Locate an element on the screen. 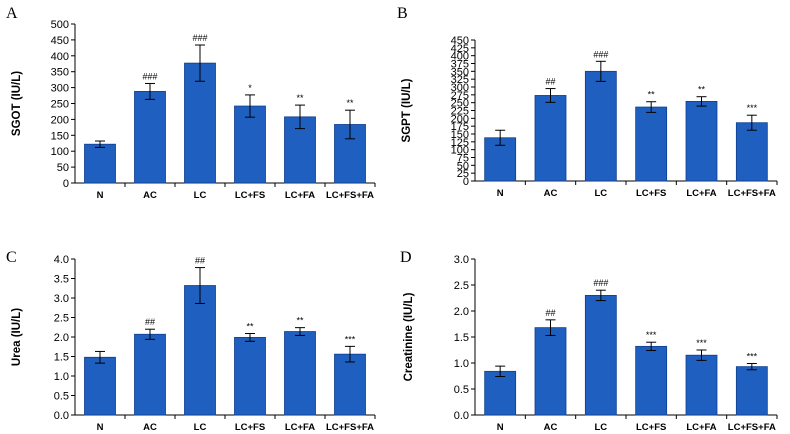 The height and width of the screenshot is (434, 790). y-tick-label: 1.0 is located at coordinates (61, 377).